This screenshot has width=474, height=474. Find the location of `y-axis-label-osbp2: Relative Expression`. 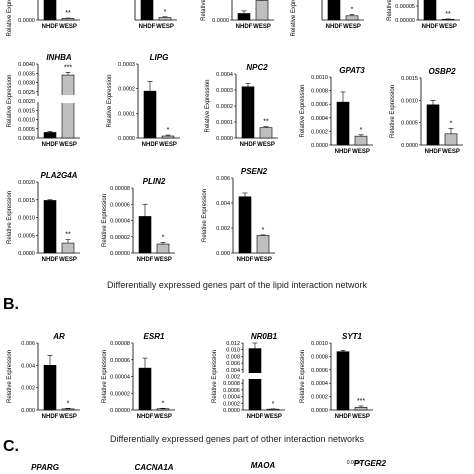

y-axis-label-osbp2: Relative Expression is located at coordinates (393, 111).